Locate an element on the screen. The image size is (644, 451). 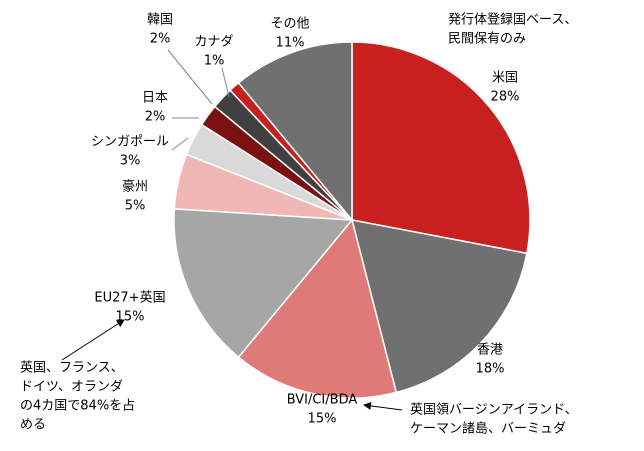
annotation: の4カ国で84%を占 is located at coordinates (77, 406).